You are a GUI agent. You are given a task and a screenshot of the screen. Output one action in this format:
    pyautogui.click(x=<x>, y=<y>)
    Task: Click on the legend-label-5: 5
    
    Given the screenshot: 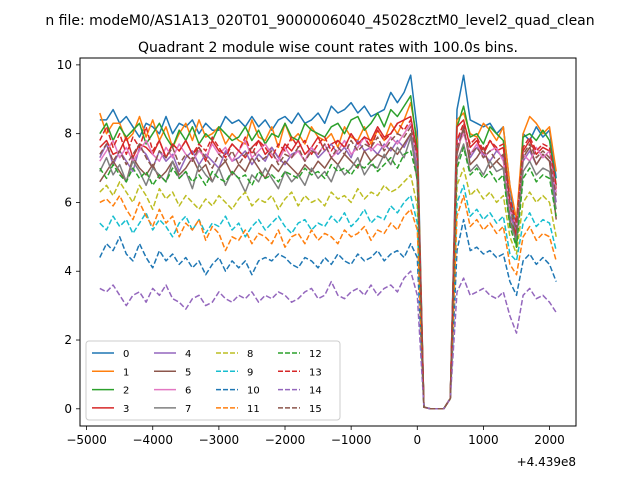 What is the action you would take?
    pyautogui.click(x=188, y=372)
    